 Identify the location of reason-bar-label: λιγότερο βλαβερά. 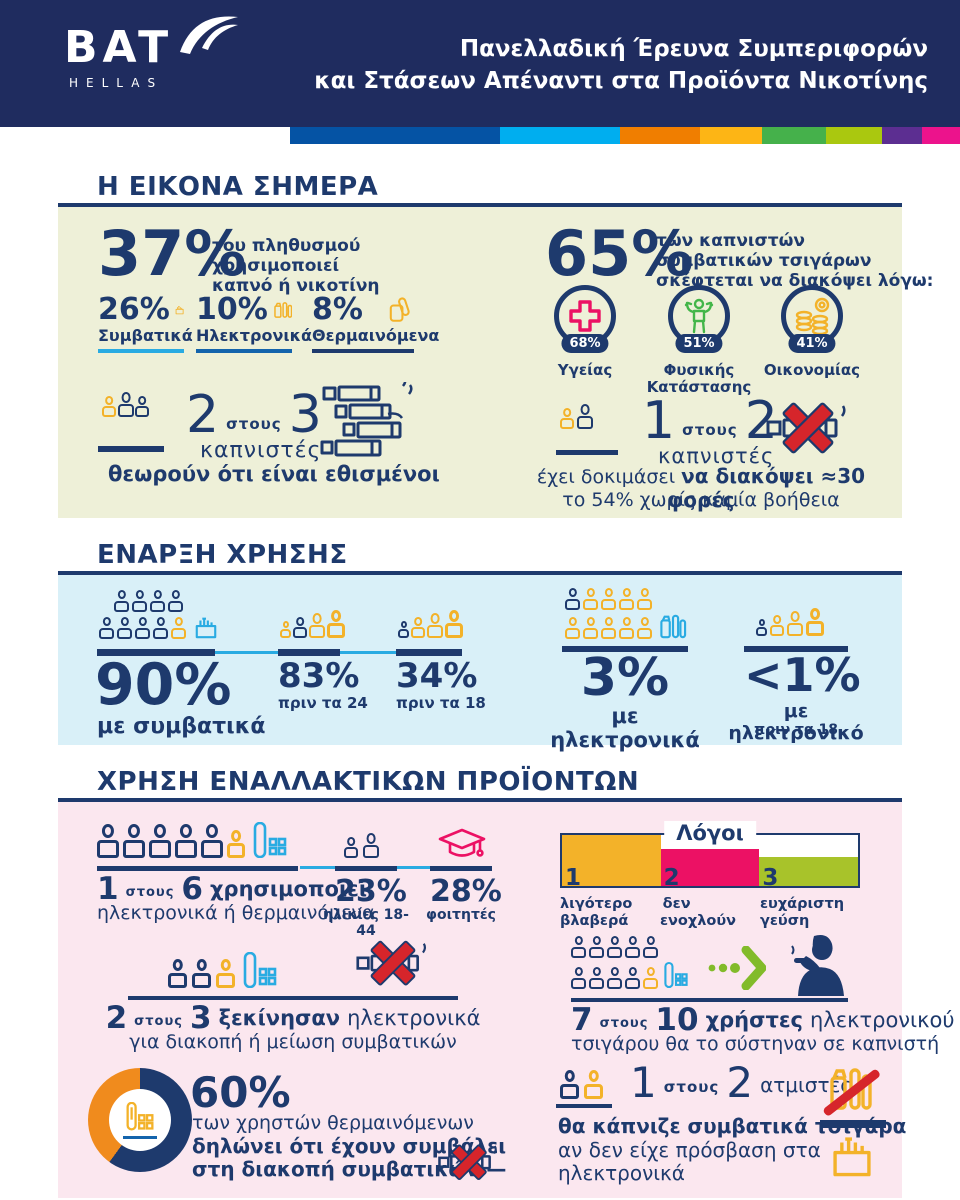
(596, 912).